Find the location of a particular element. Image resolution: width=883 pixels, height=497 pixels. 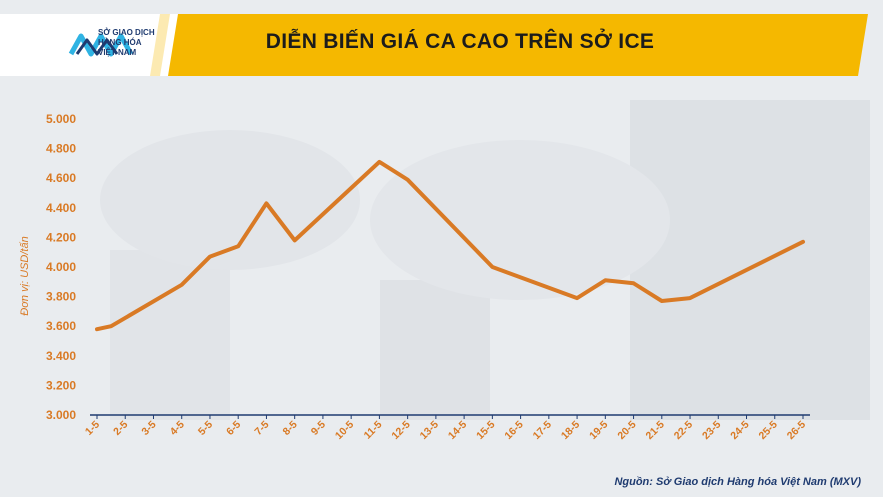

x-tick-label: 4-5 is located at coordinates (177, 428).